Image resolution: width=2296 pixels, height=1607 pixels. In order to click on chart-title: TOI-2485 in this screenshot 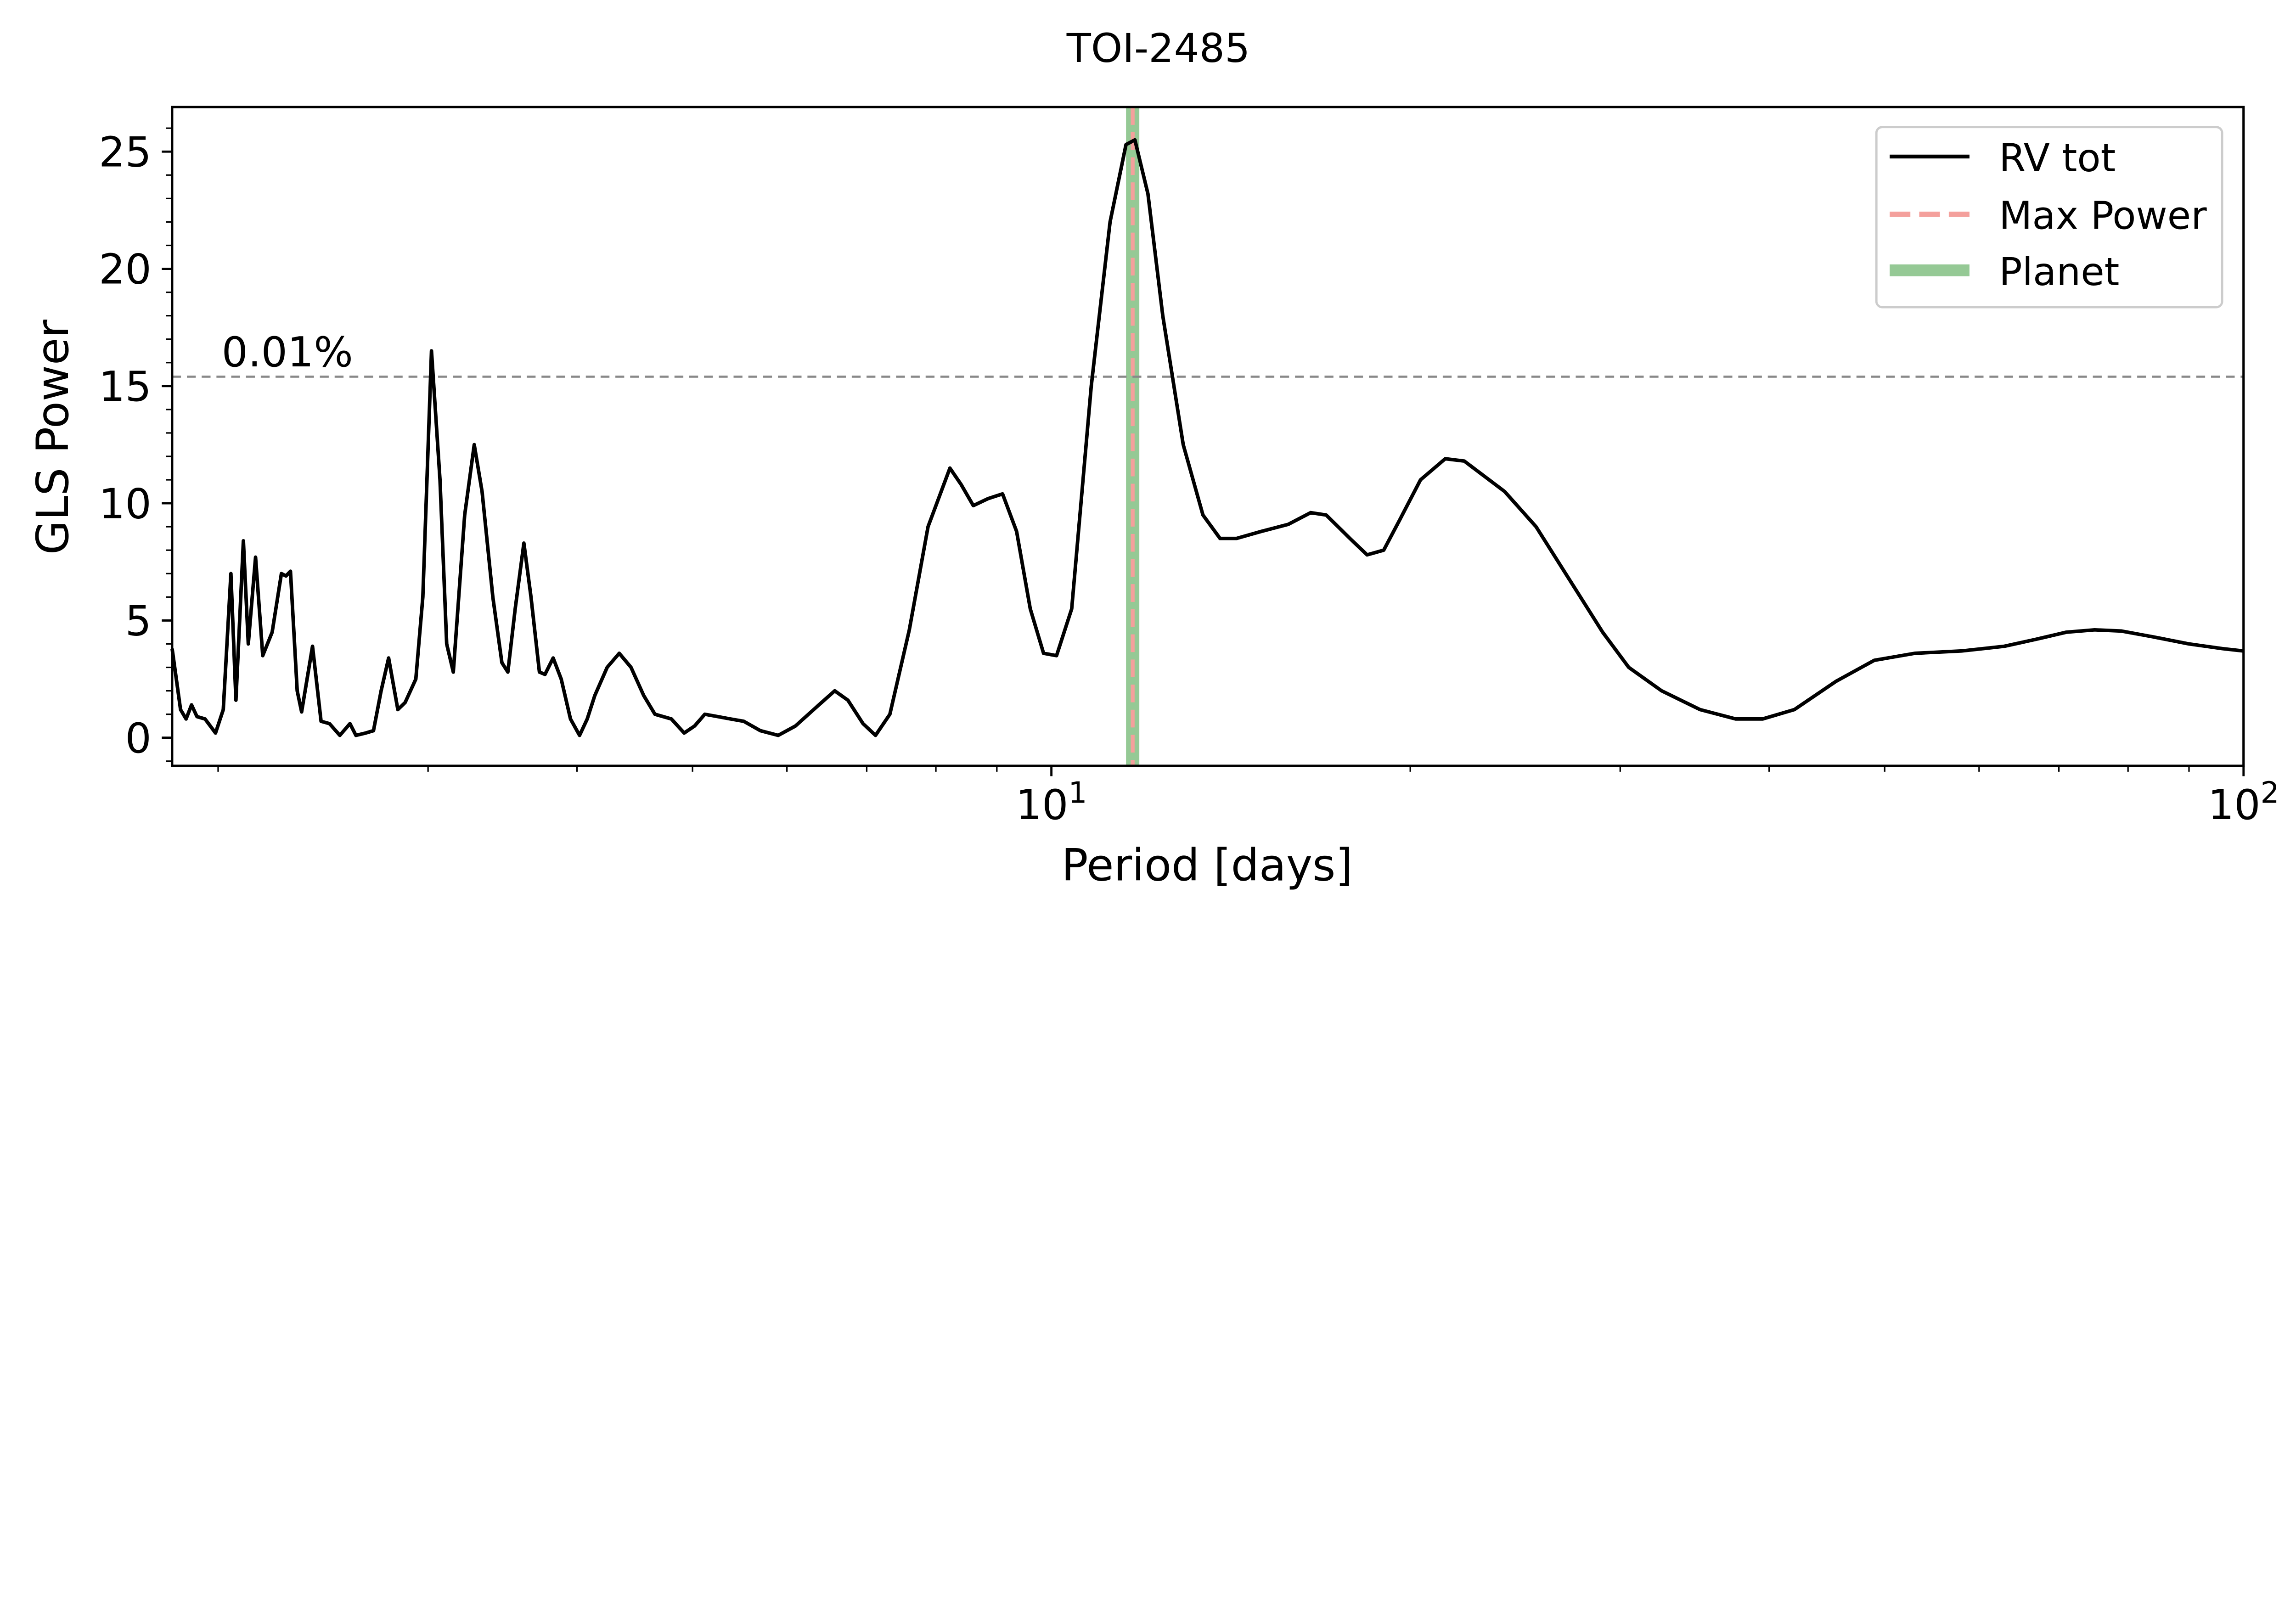, I will do `click(1158, 48)`.